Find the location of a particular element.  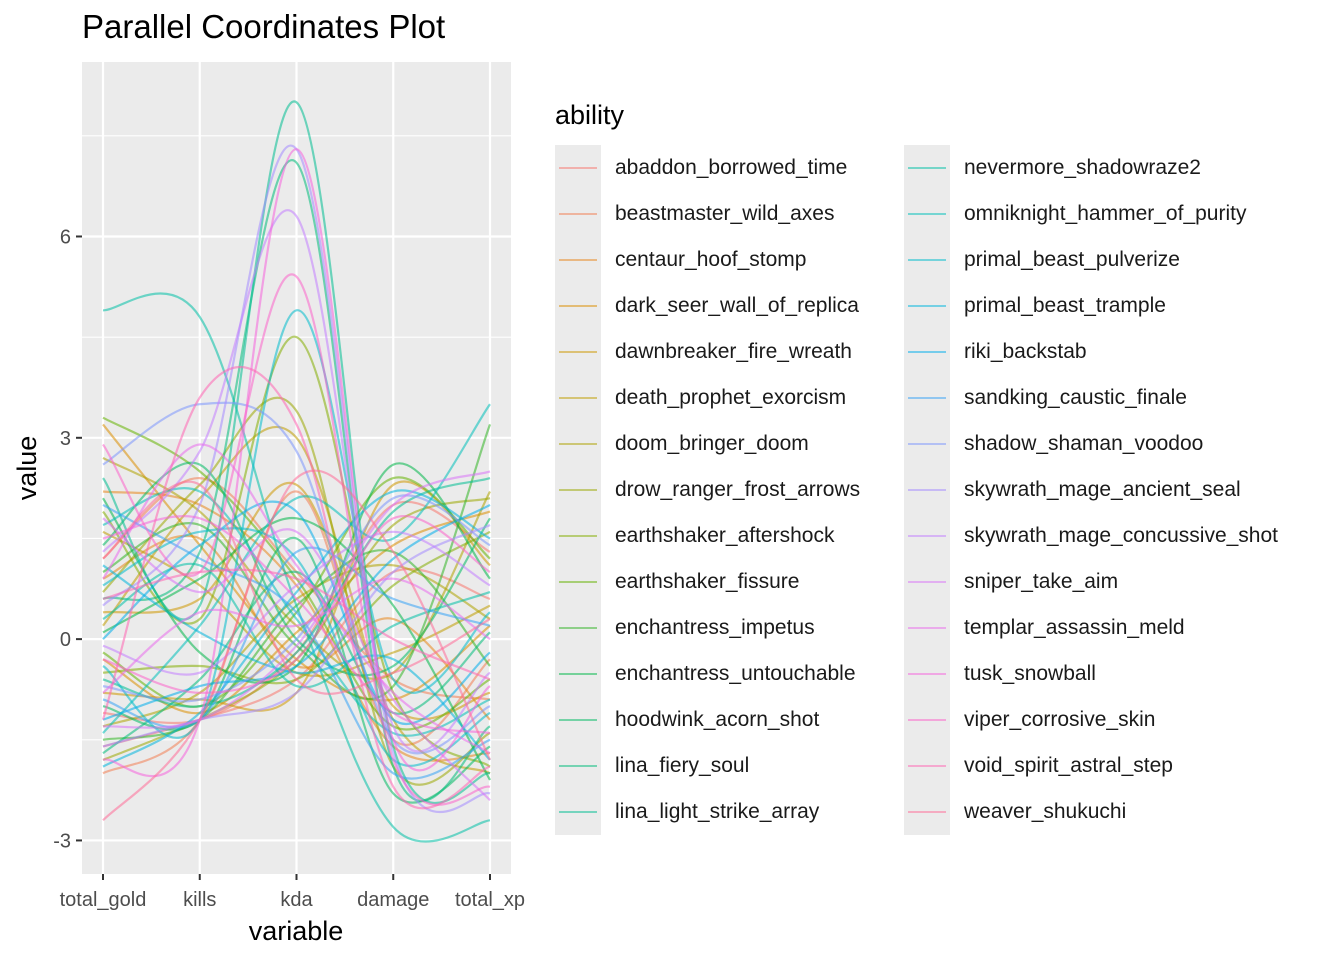

legend-label: lina_fiery_soul is located at coordinates (682, 765).